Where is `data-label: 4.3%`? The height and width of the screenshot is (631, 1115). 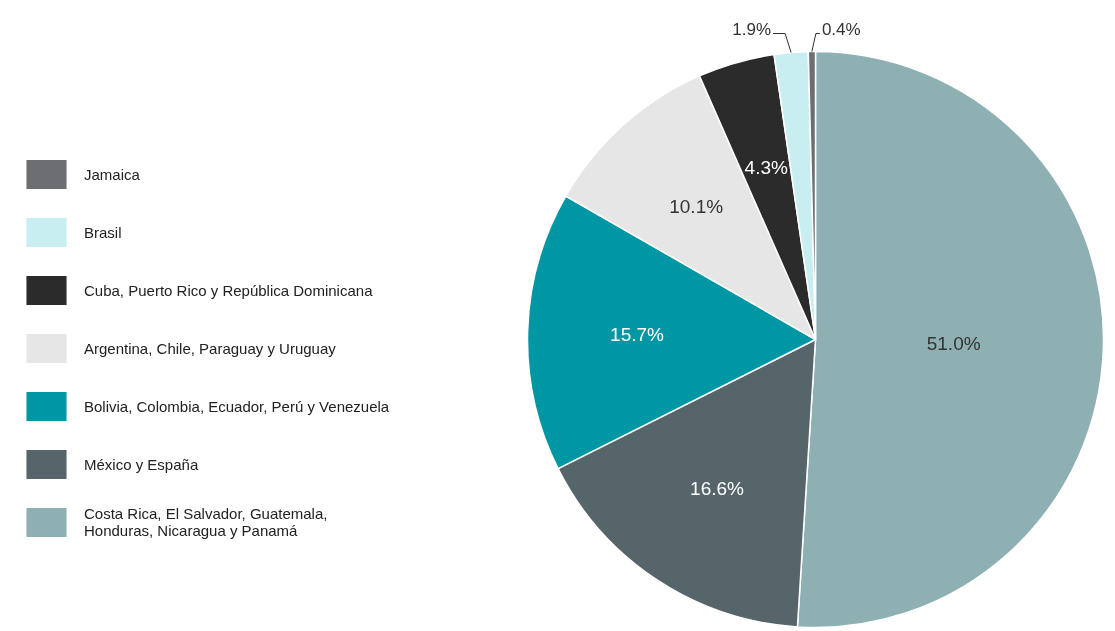
data-label: 4.3% is located at coordinates (766, 168).